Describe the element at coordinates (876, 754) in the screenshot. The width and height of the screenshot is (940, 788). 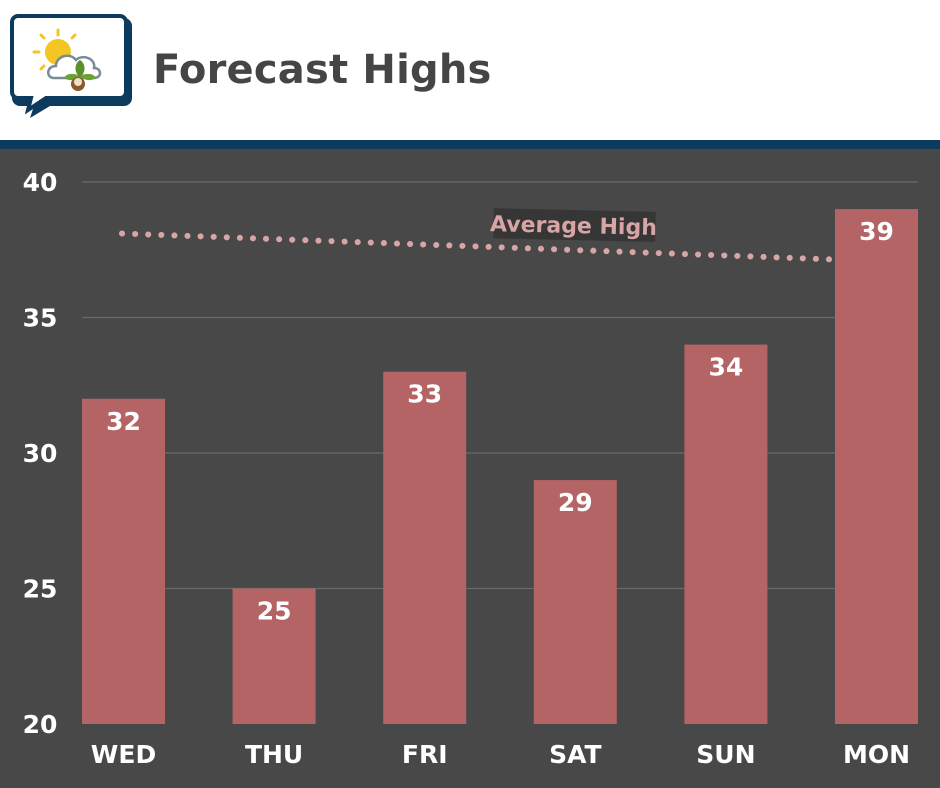
I see `x-category-label: MON` at that location.